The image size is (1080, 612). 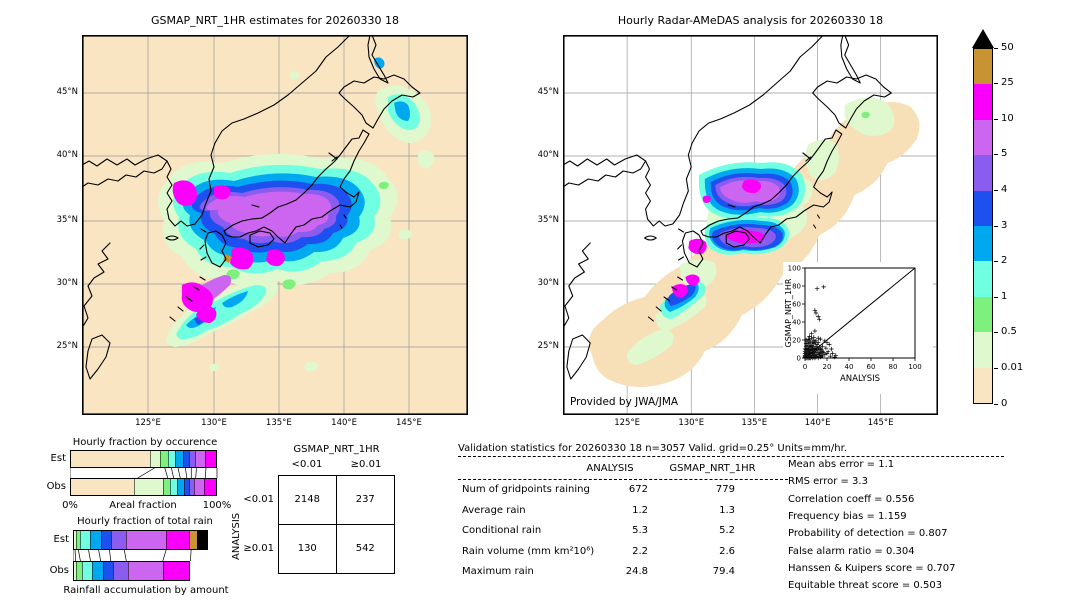 I want to click on validation-row-label: Conditional rain, so click(x=502, y=530).